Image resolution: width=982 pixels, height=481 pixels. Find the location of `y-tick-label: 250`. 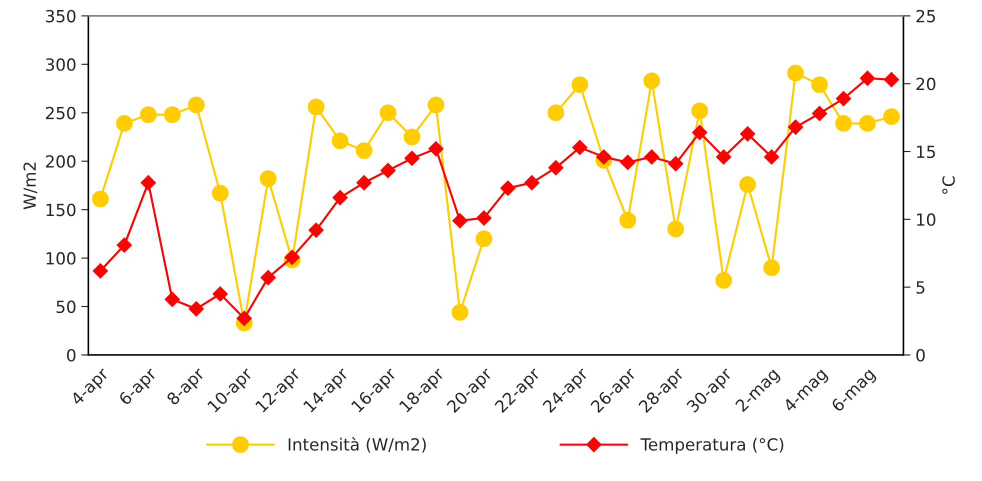

y-tick-label: 250 is located at coordinates (61, 113).